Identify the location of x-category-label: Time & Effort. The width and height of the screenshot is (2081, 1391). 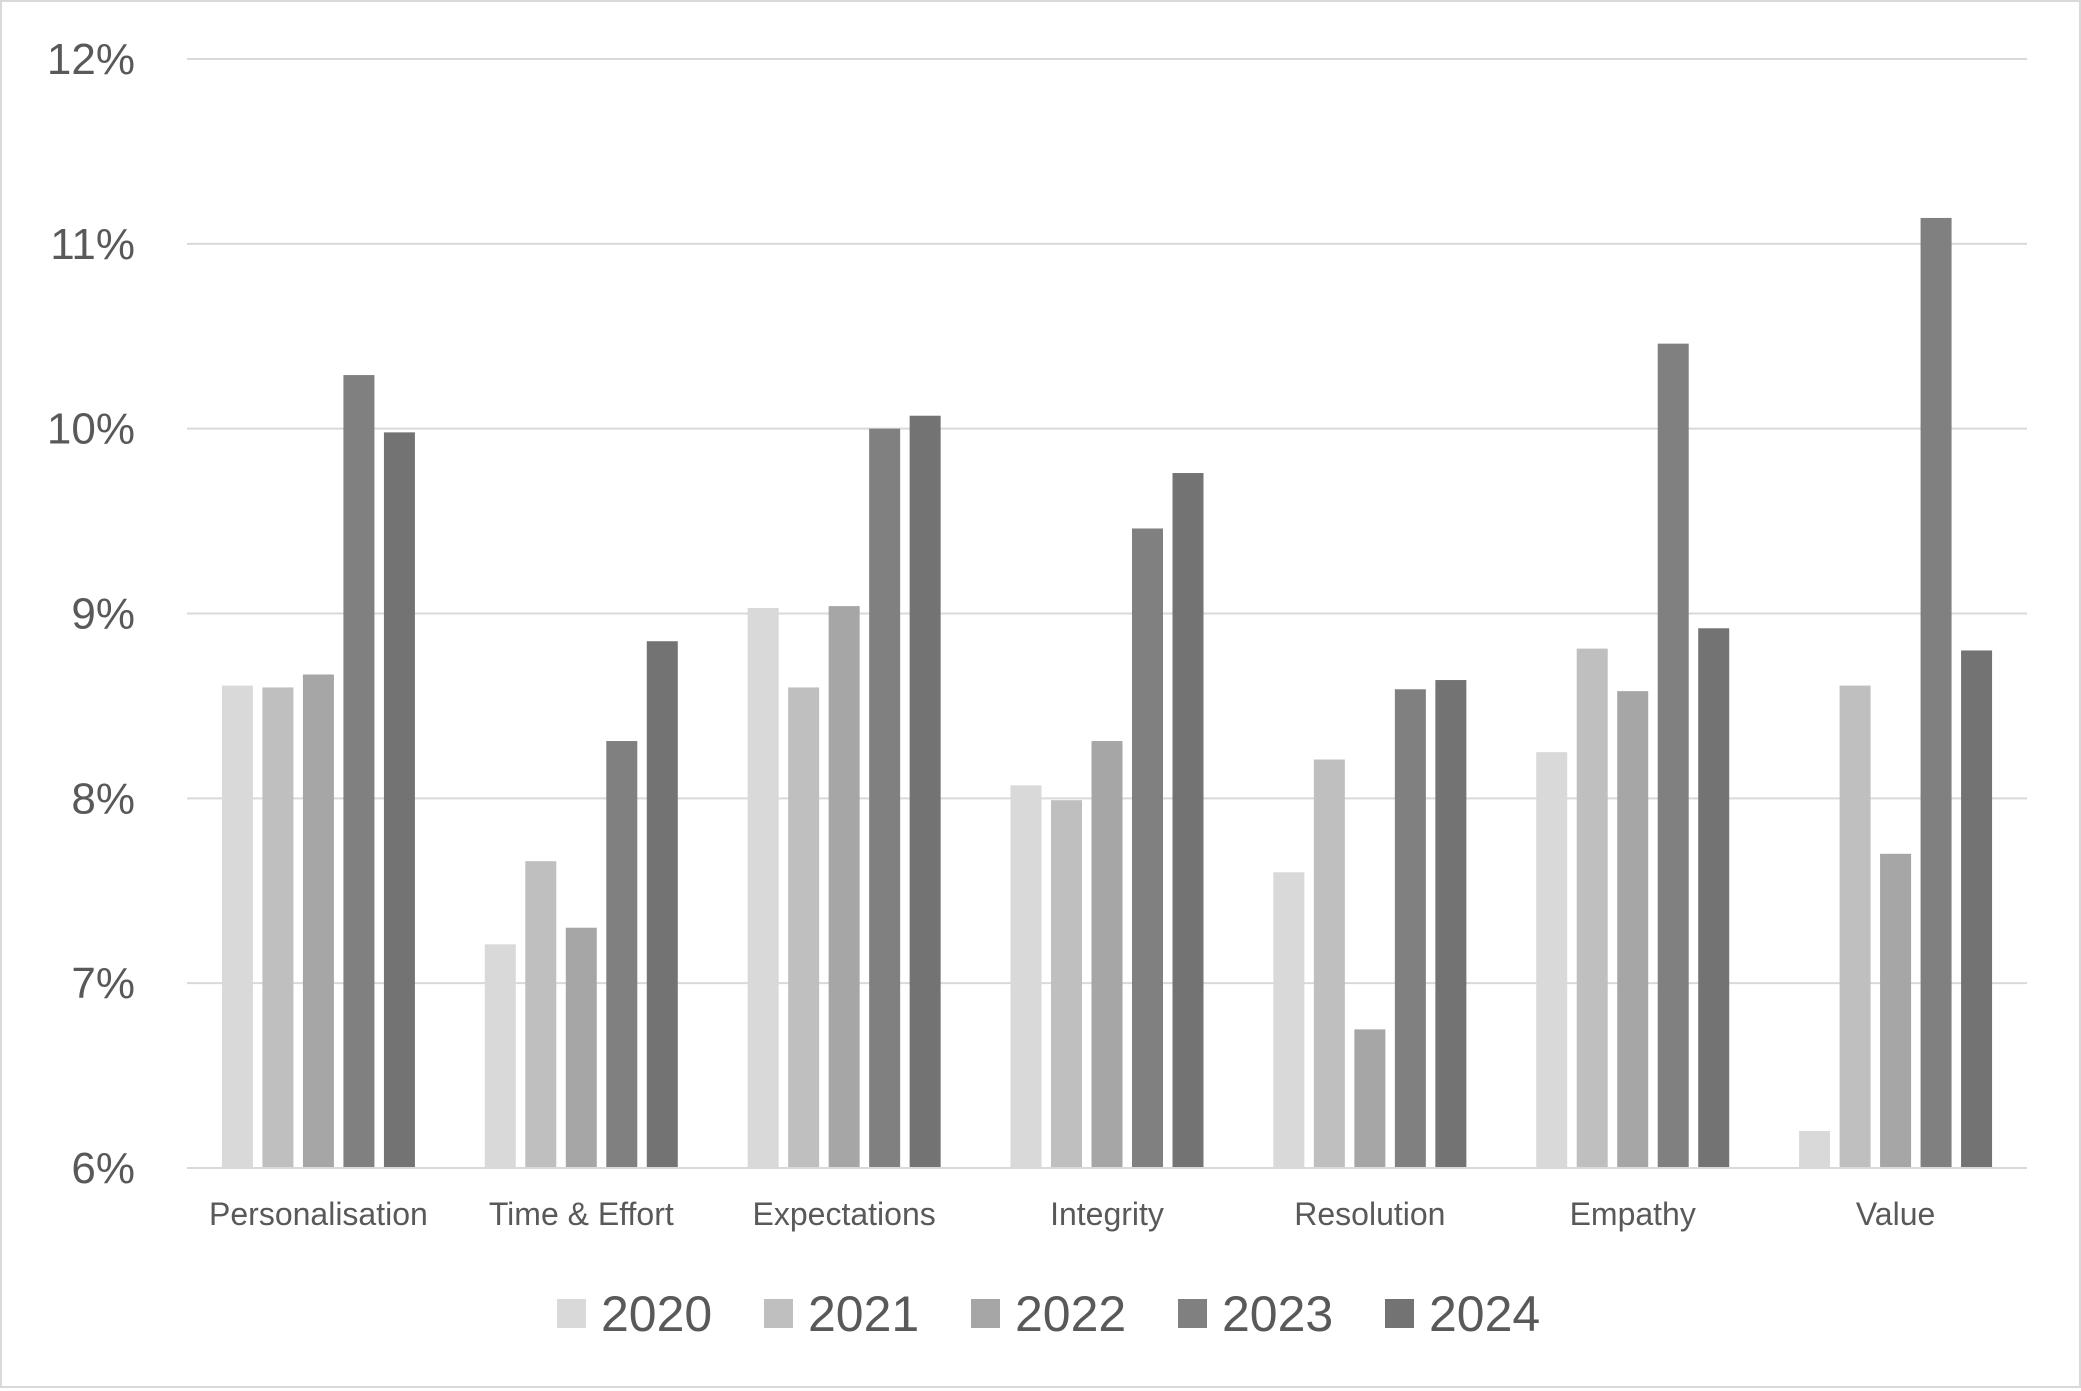
(581, 1214).